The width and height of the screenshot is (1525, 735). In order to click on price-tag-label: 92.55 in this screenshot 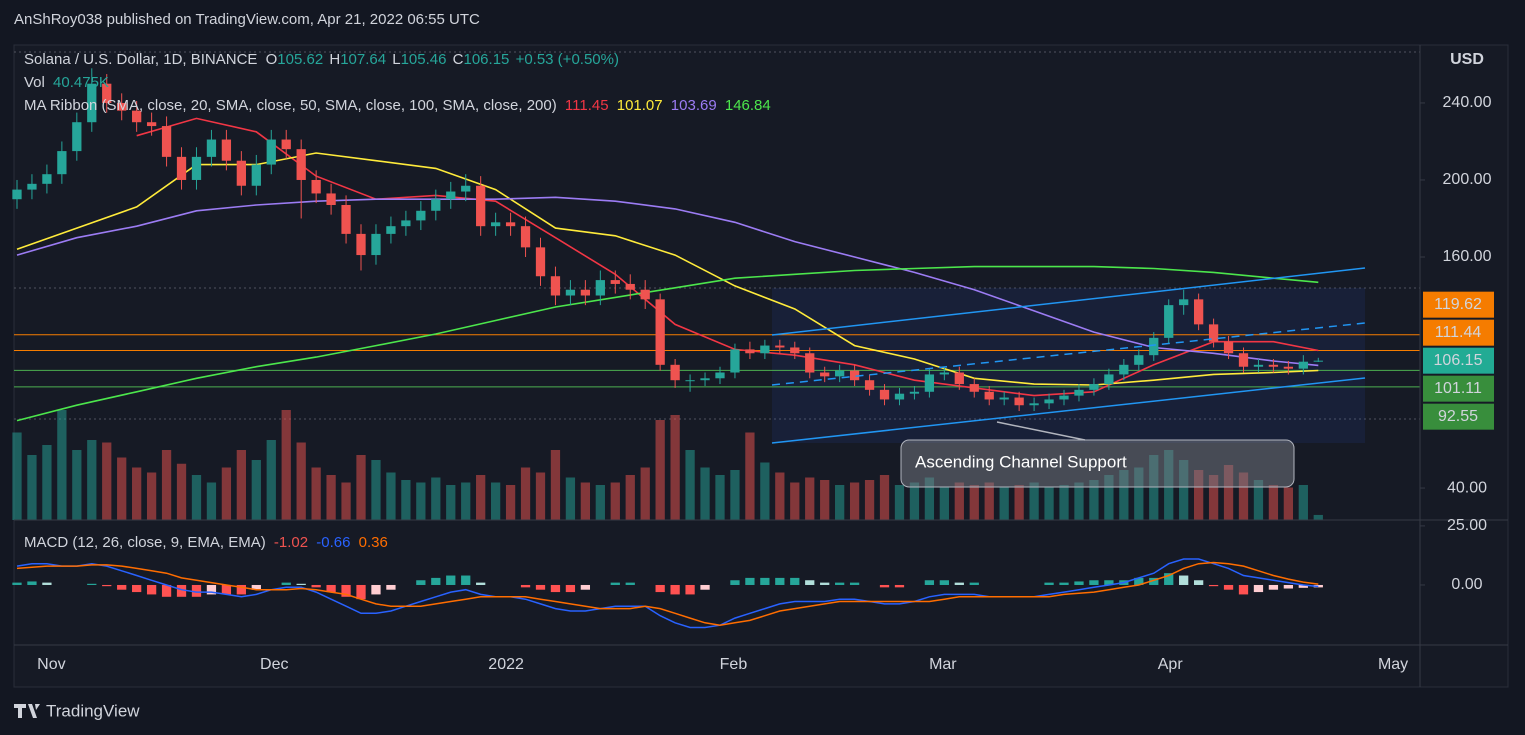, I will do `click(1458, 416)`.